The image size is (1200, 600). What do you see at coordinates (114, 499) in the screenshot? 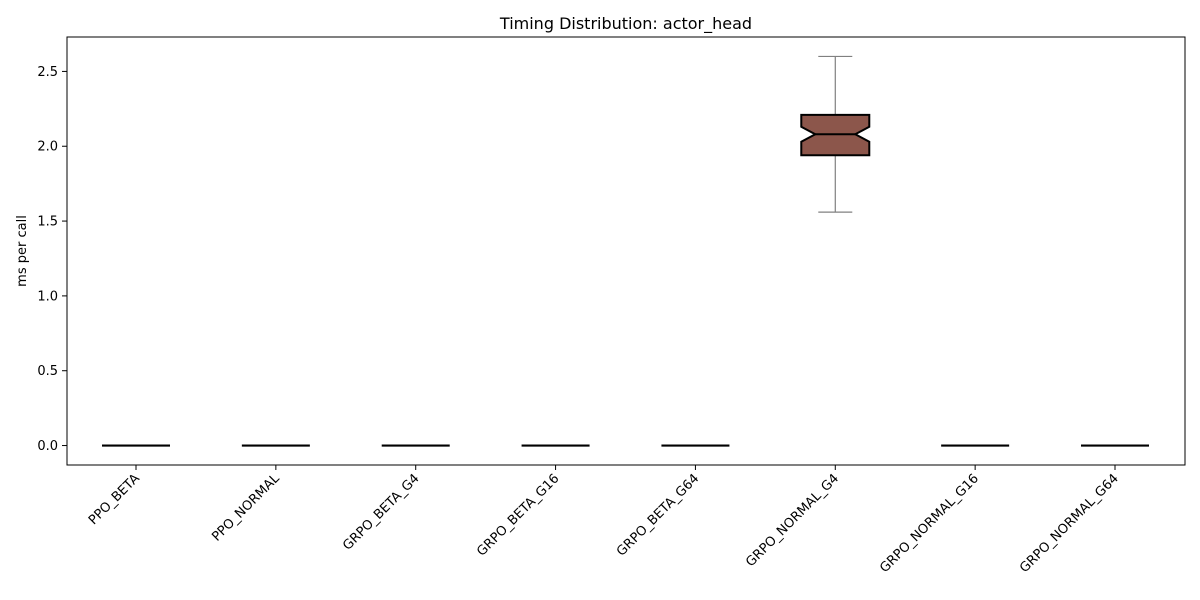
I see `x-tick-label: PPO_BETA` at bounding box center [114, 499].